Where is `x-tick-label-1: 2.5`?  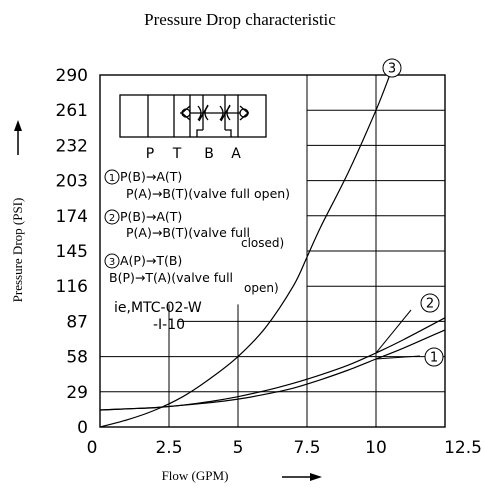 x-tick-label-1: 2.5 is located at coordinates (168, 448).